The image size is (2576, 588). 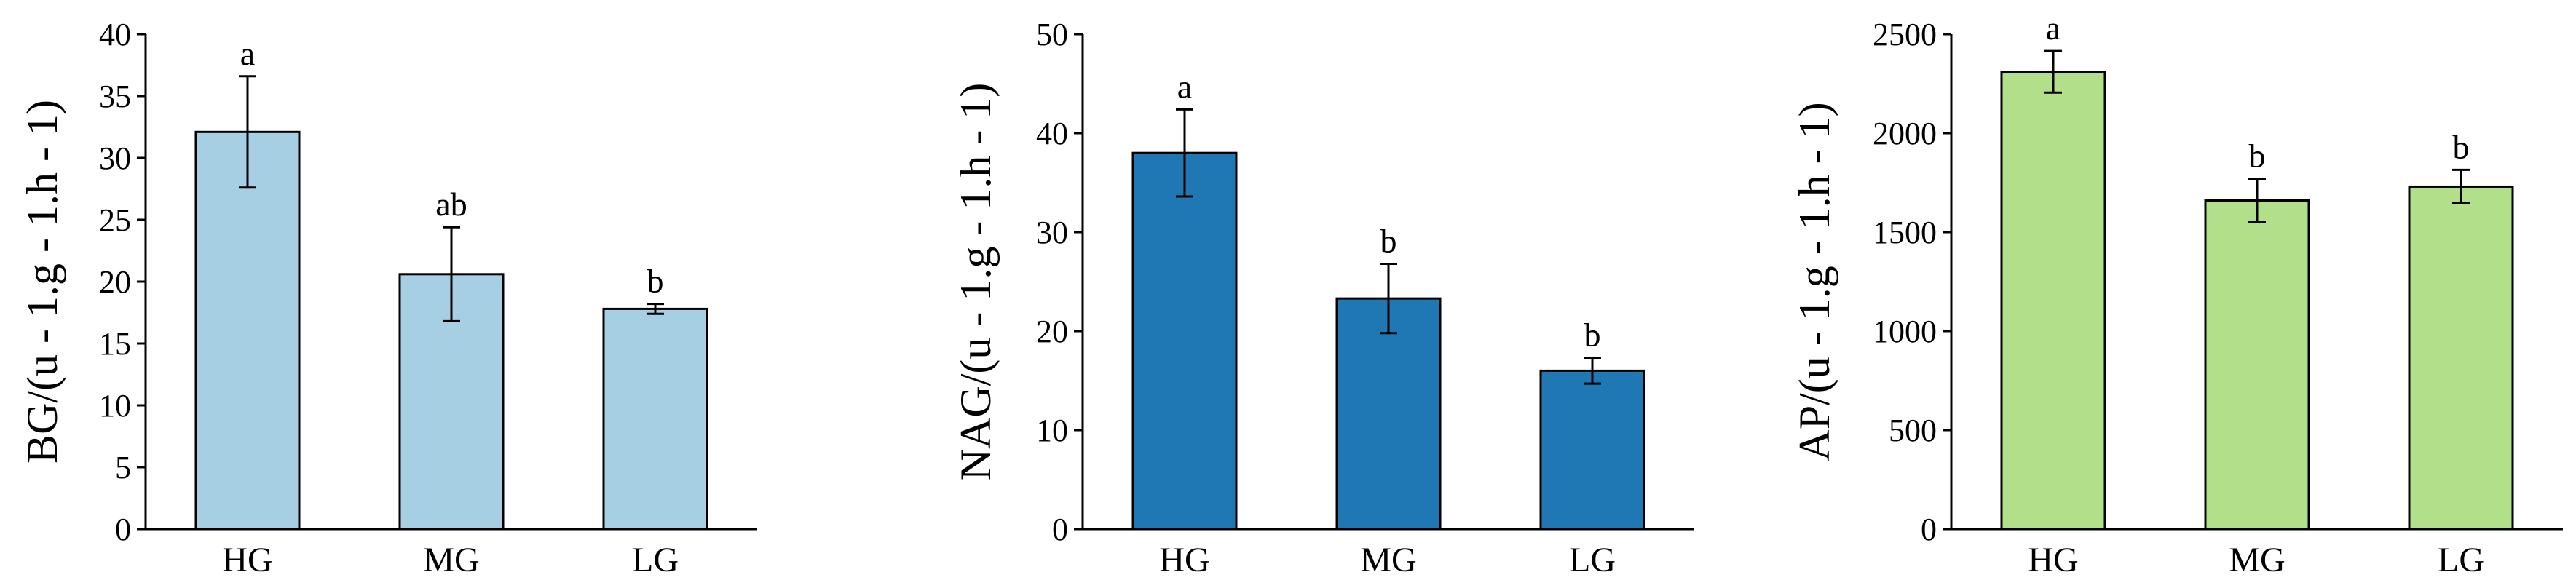 I want to click on y-axis-title: NAG/(u - 1.g - 1.h - 1), so click(x=976, y=282).